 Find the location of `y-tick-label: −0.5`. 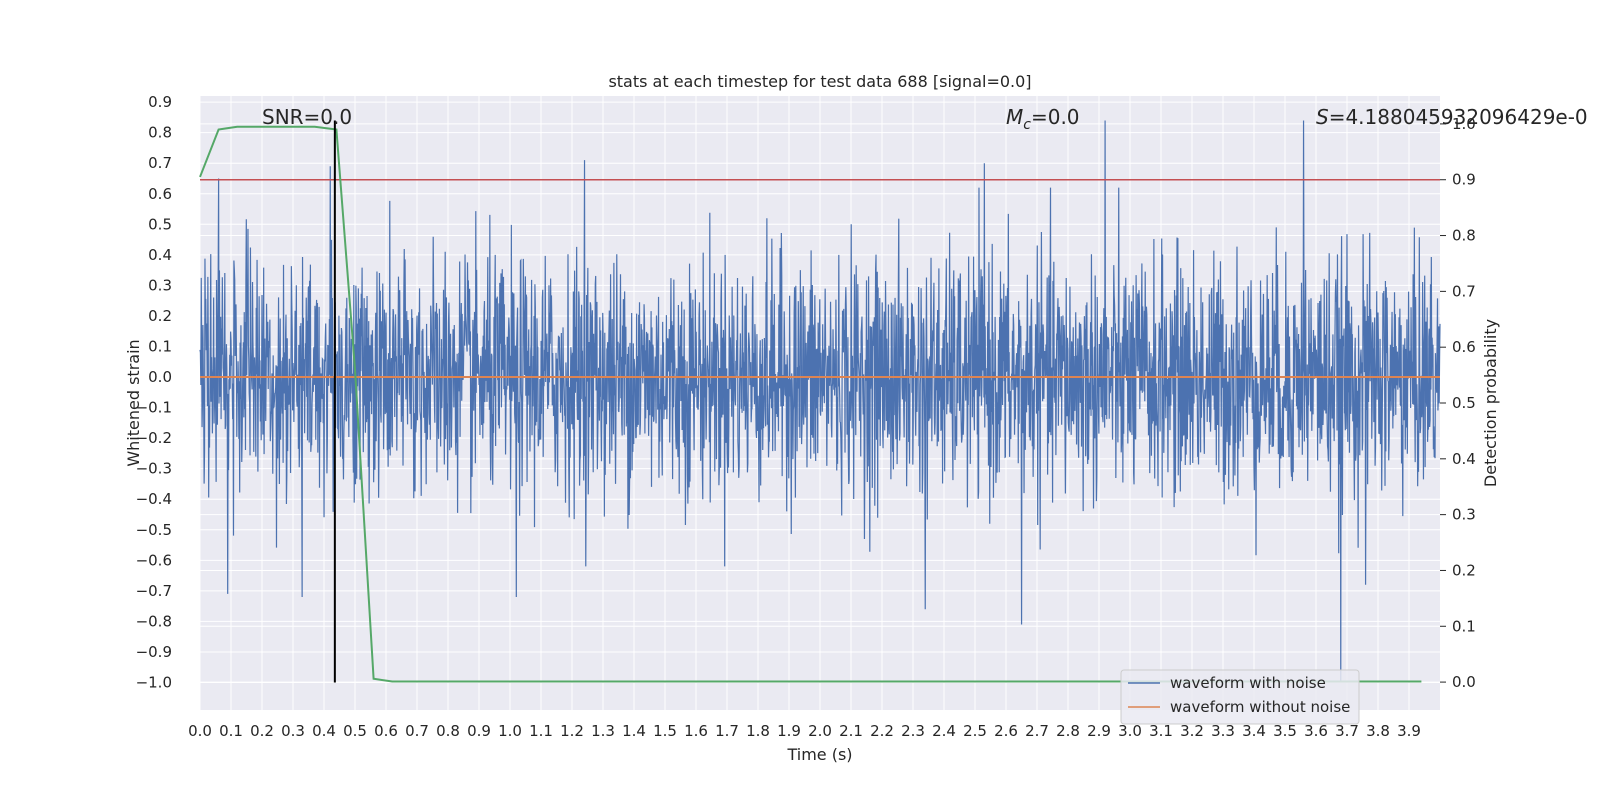

y-tick-label: −0.5 is located at coordinates (154, 530).